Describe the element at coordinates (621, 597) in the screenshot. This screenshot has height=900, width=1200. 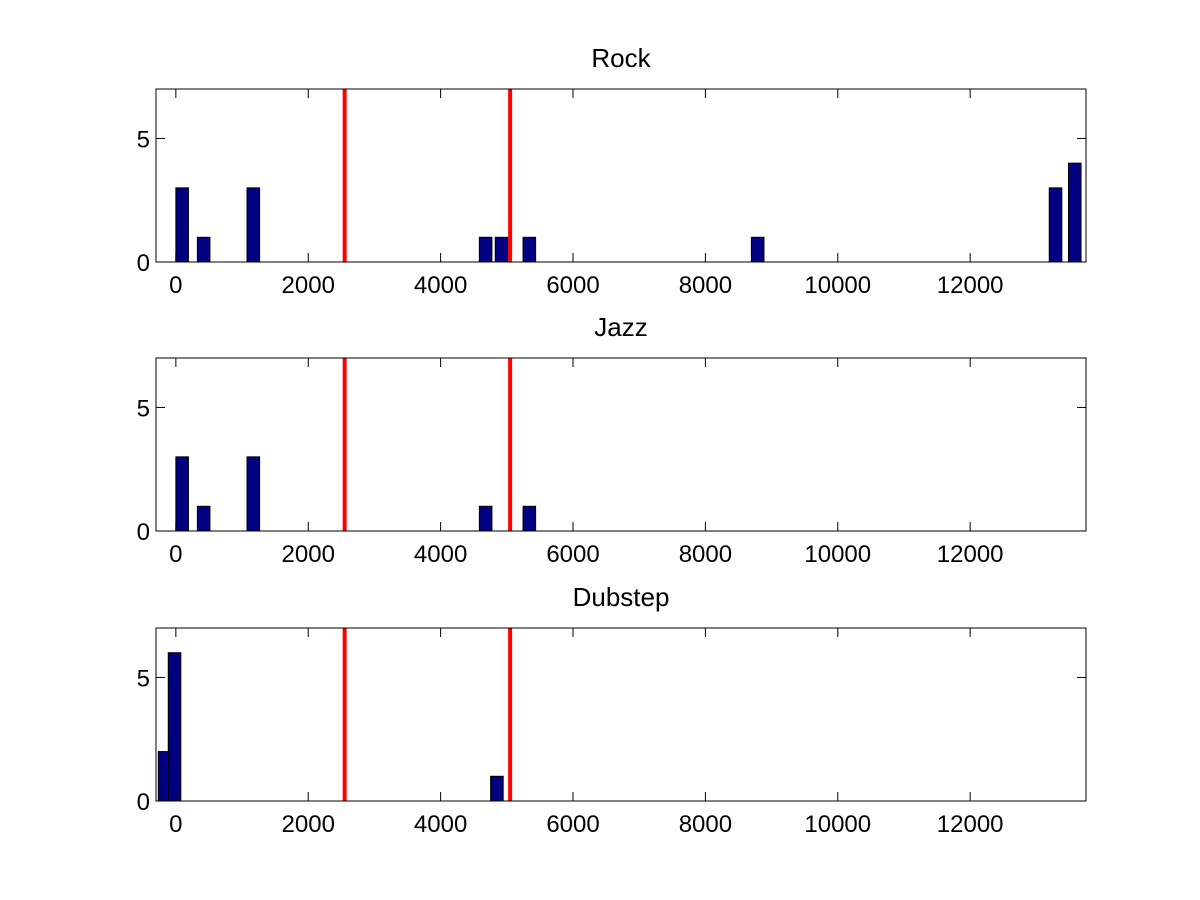
I see `subplot-title: Dubstep` at that location.